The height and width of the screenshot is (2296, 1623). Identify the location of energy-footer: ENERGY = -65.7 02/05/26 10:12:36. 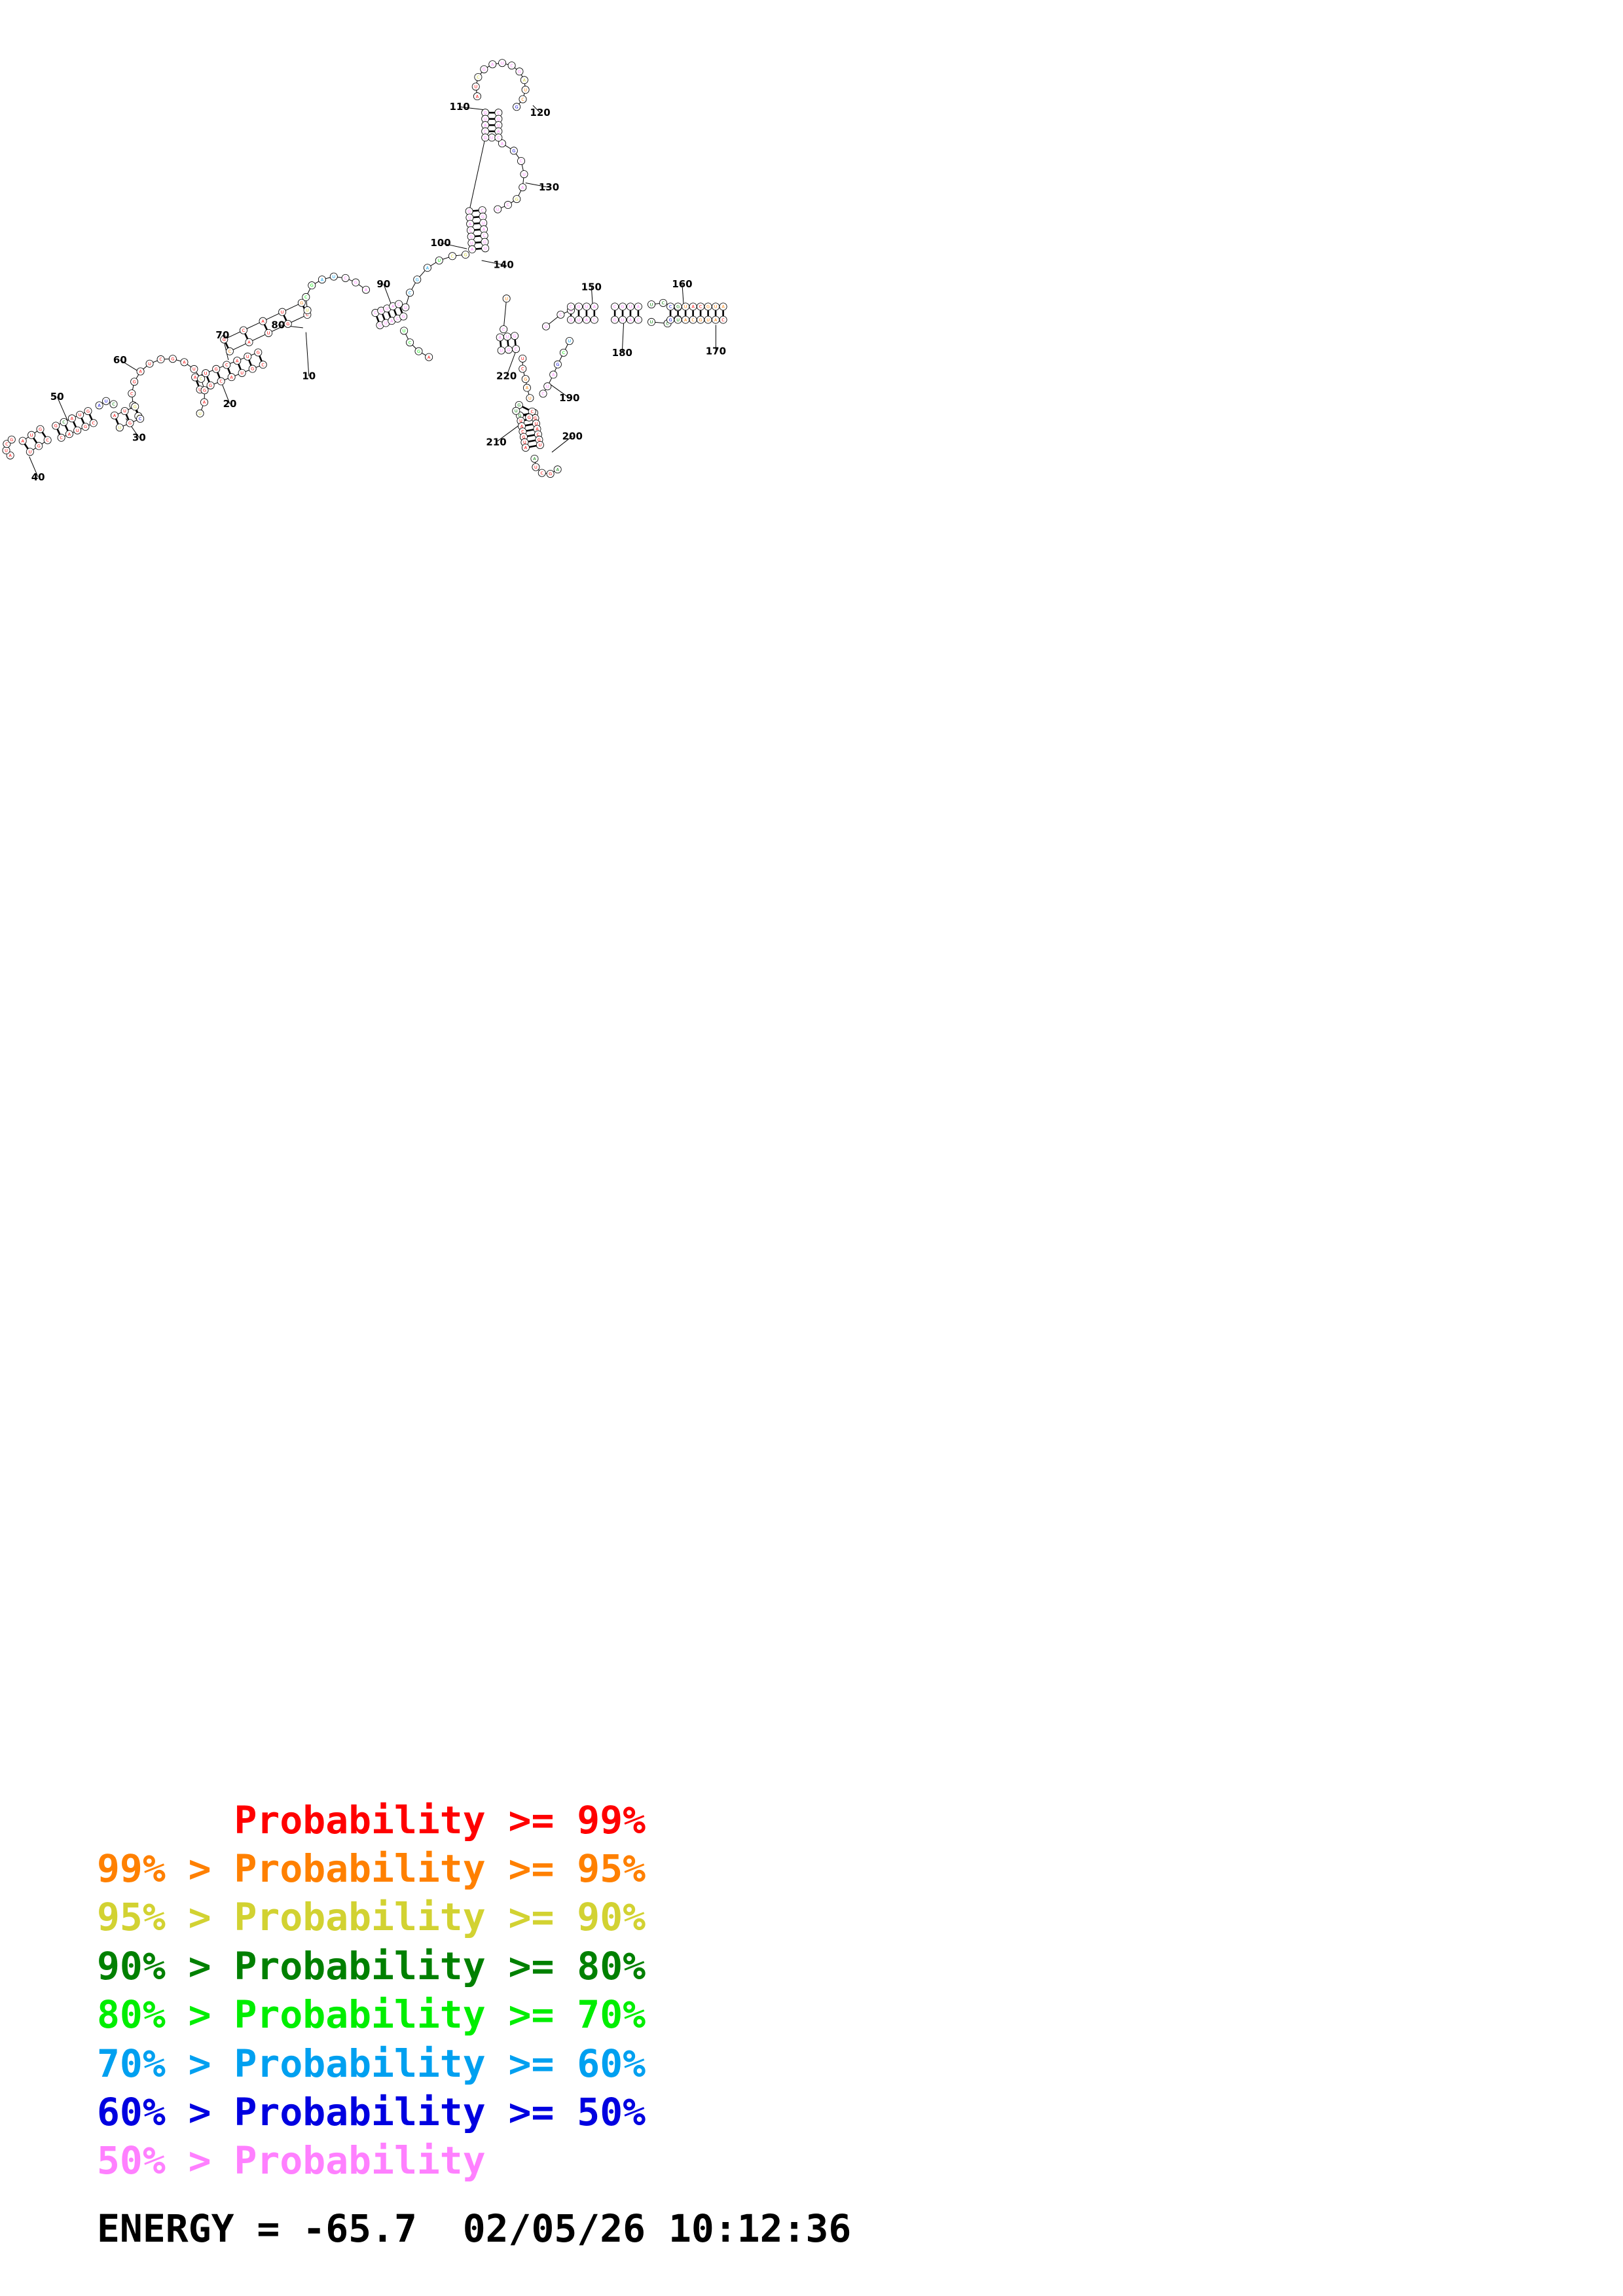
(474, 2228).